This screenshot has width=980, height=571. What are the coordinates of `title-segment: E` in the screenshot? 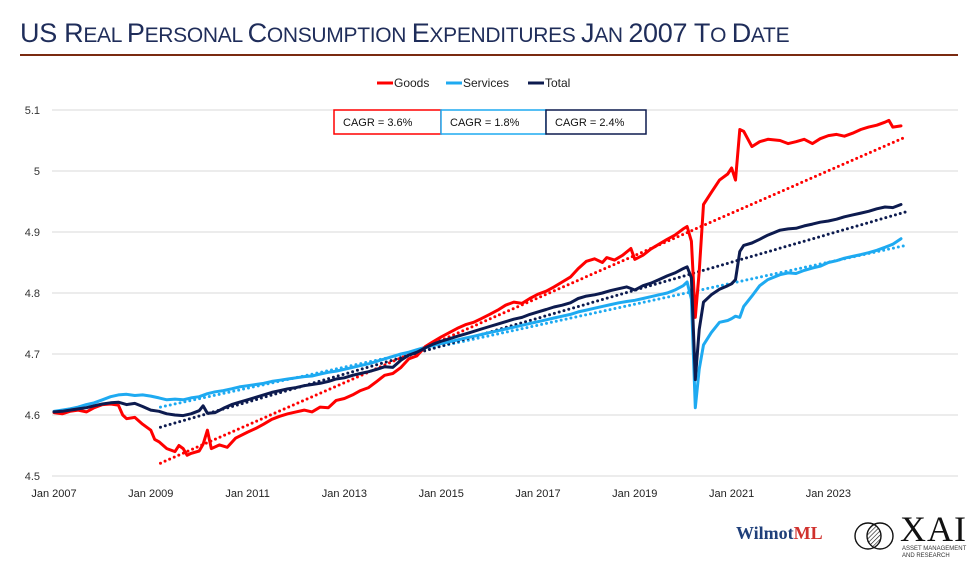 It's located at (420, 33).